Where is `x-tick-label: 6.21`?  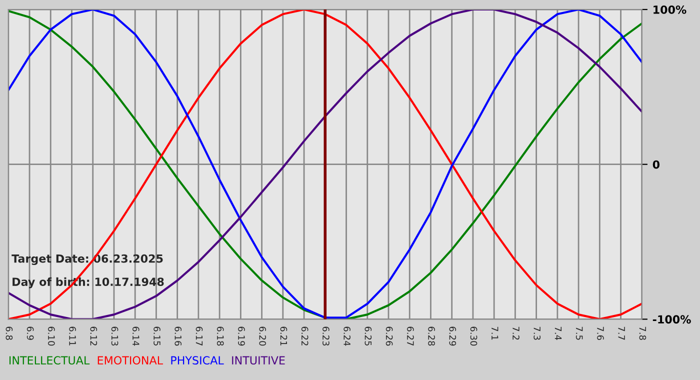
x-tick-label: 6.21 is located at coordinates (284, 336).